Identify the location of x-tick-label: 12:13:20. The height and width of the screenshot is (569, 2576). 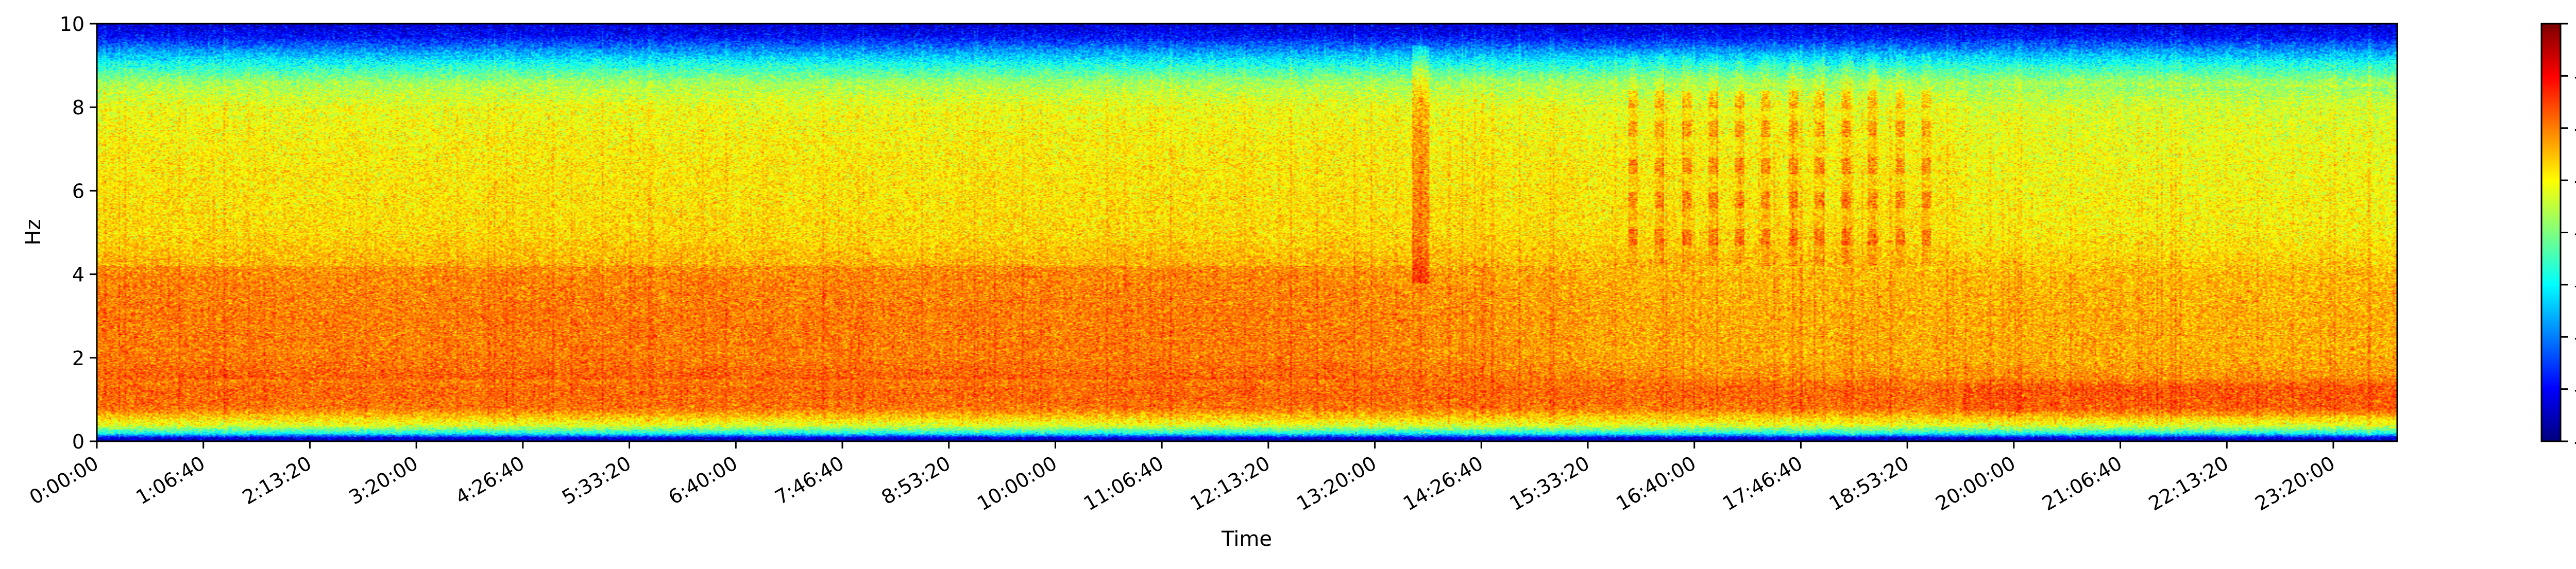
(1230, 483).